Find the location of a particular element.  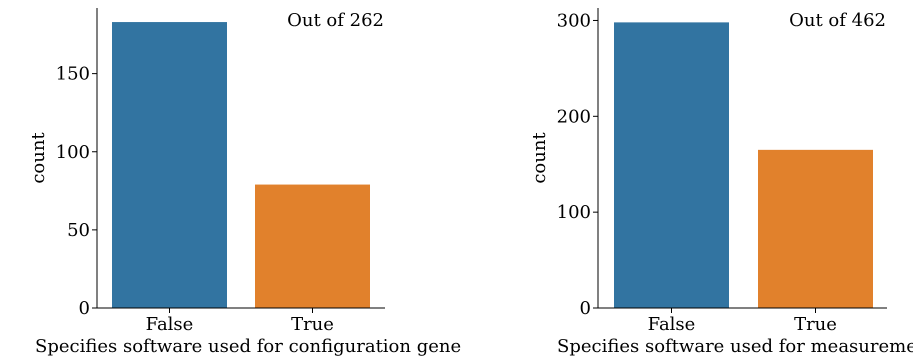

y-tick-label: 50 is located at coordinates (78, 230).